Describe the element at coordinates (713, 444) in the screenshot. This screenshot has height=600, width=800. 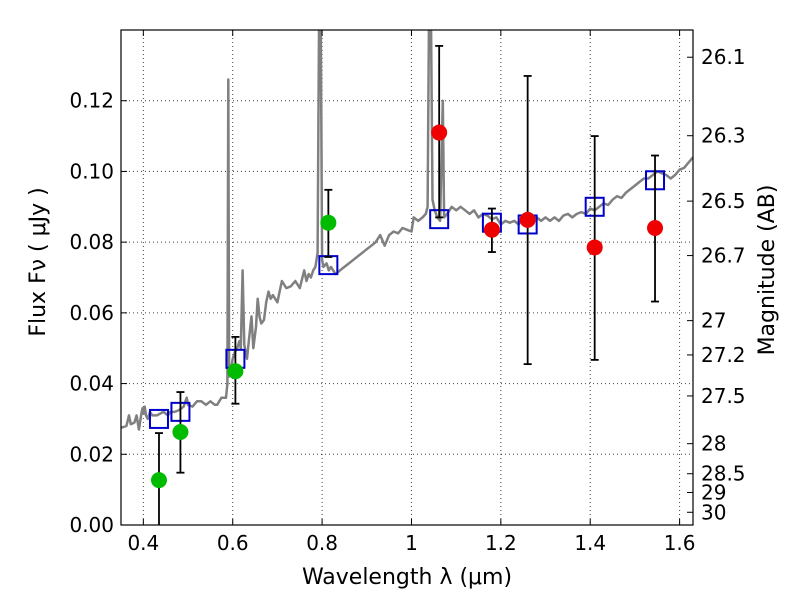
I see `right-tick-label: 28` at that location.